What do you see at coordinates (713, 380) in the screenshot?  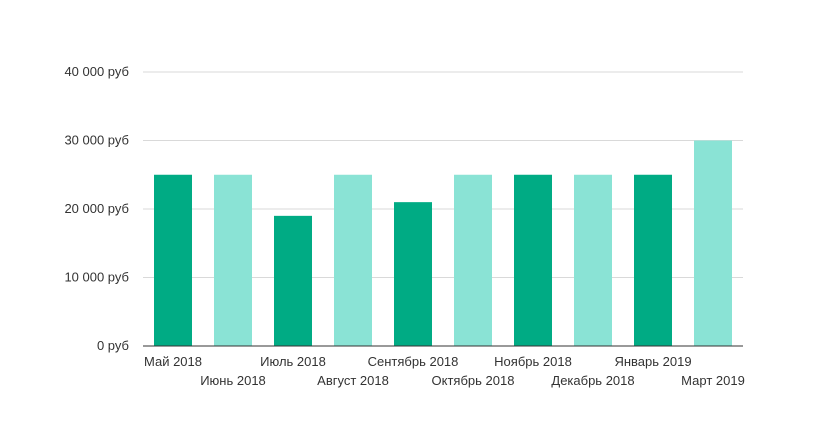 I see `x-tick-label: Март 2019` at bounding box center [713, 380].